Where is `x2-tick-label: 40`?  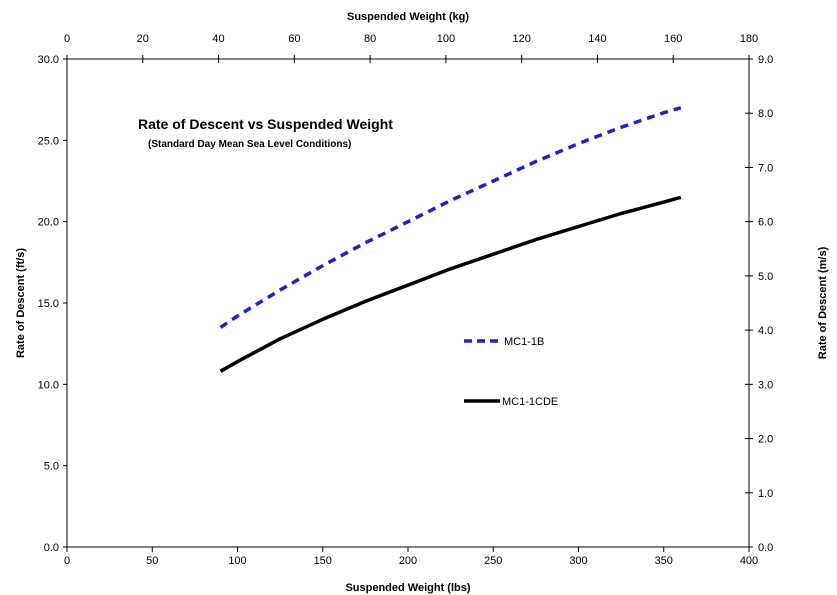 x2-tick-label: 40 is located at coordinates (218, 39).